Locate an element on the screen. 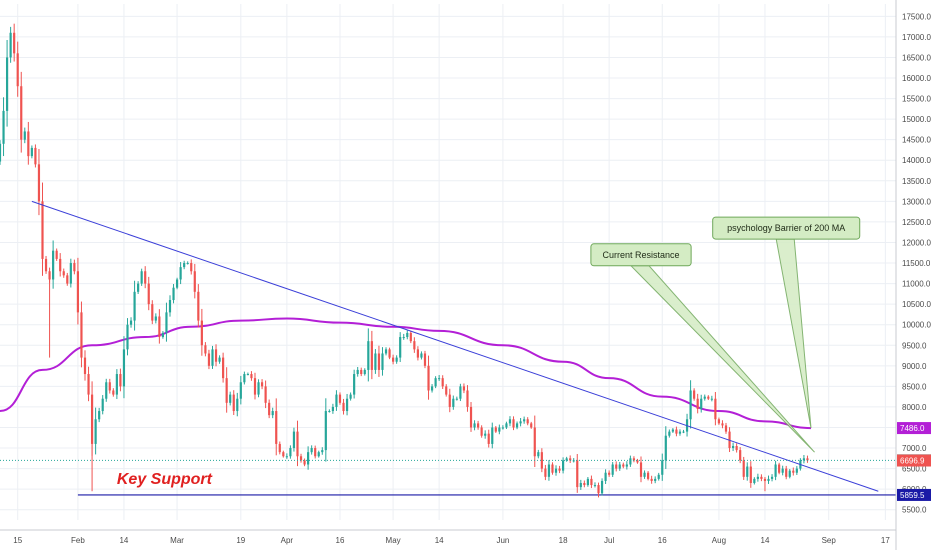  x-tick-label: 18 is located at coordinates (563, 540).